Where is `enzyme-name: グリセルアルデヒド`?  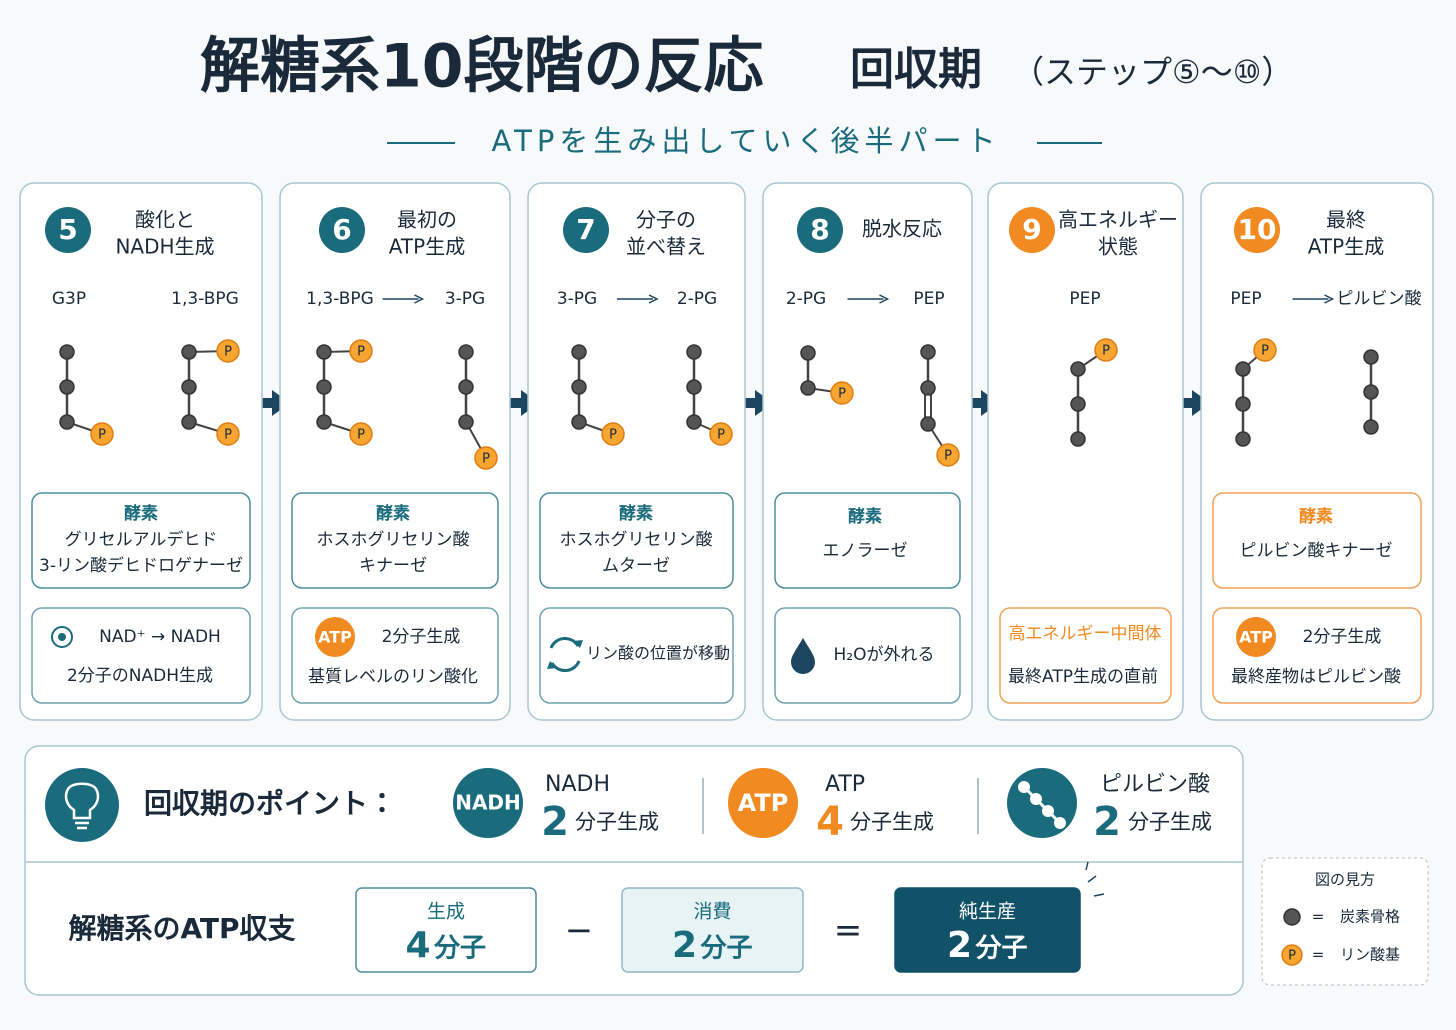 enzyme-name: グリセルアルデヒド is located at coordinates (141, 539).